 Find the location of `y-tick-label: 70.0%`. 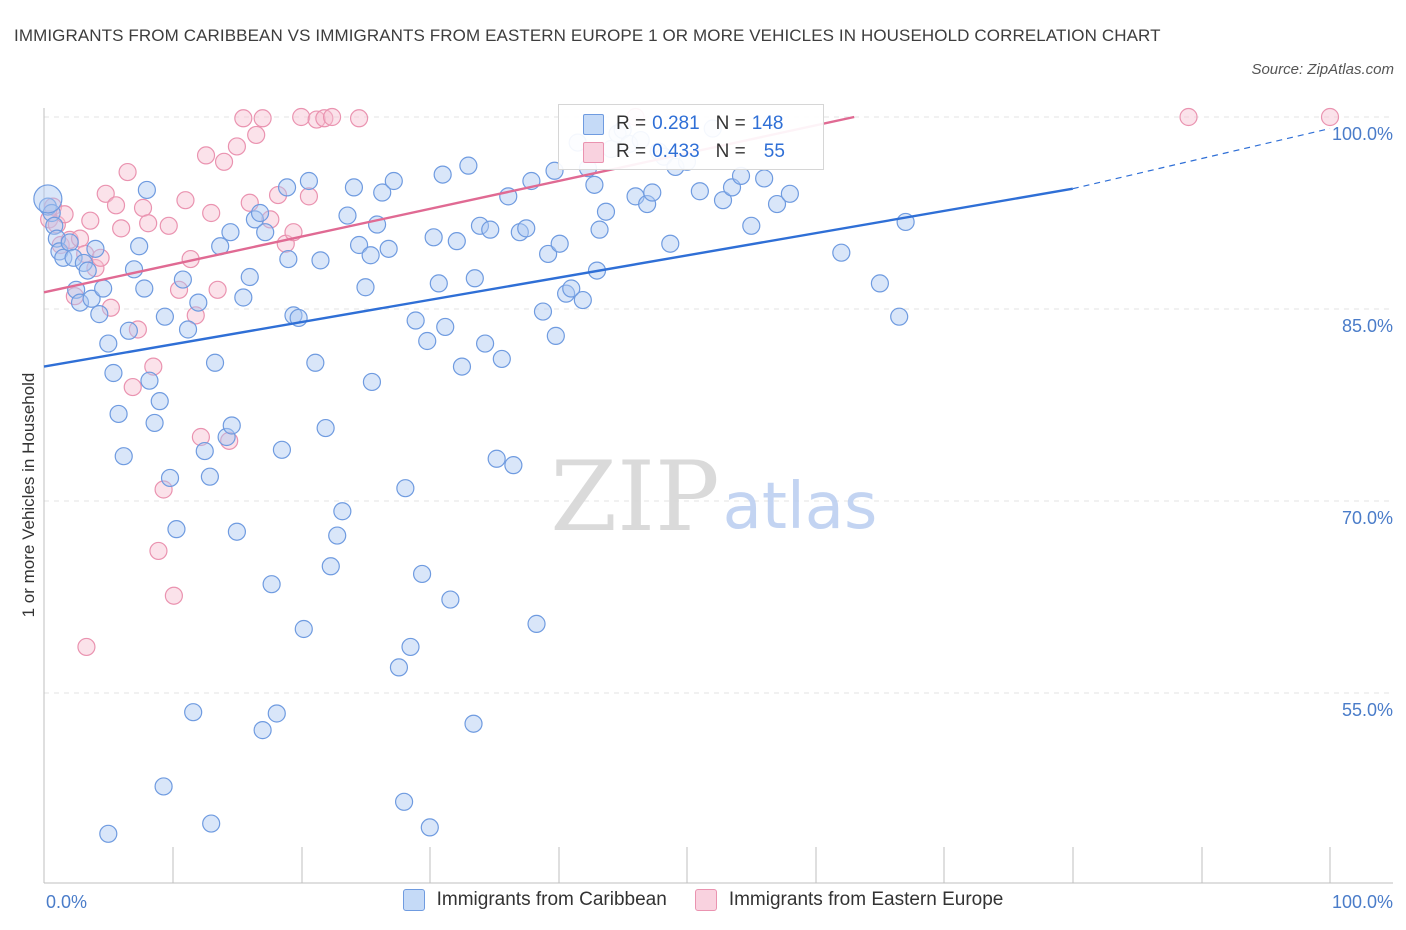

y-tick-label: 70.0% is located at coordinates (1367, 518).